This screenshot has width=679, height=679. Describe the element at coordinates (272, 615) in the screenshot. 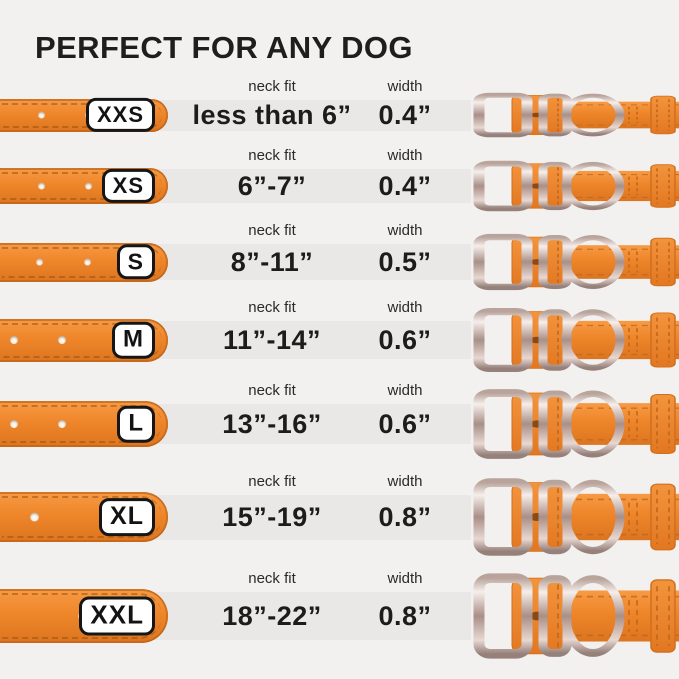

I see `neck-fit-value: 18”-22”` at that location.